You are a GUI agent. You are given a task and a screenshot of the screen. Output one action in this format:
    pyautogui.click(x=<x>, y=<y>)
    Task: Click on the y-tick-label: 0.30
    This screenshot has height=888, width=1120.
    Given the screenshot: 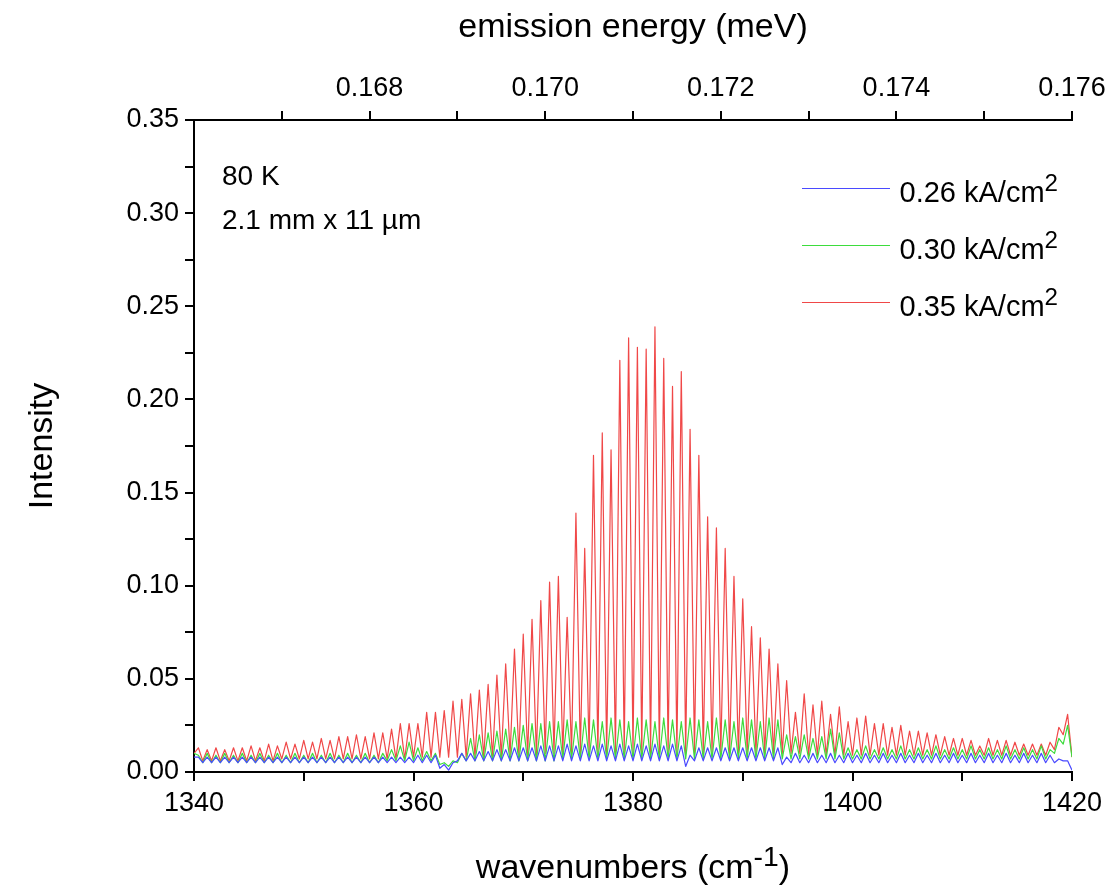 What is the action you would take?
    pyautogui.click(x=152, y=211)
    